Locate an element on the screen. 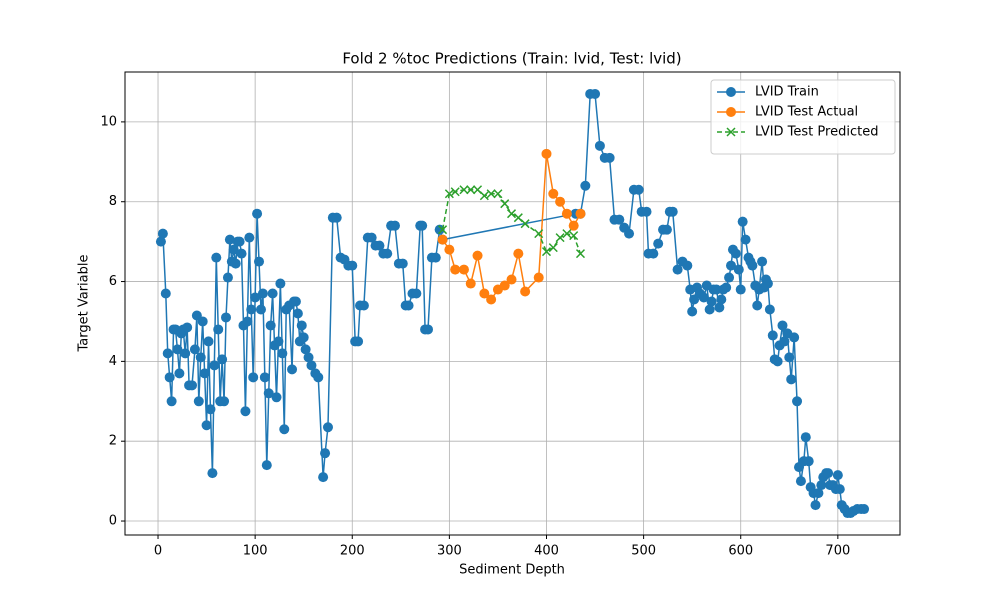 The width and height of the screenshot is (1000, 604). y-tick-label: 8 is located at coordinates (113, 201).